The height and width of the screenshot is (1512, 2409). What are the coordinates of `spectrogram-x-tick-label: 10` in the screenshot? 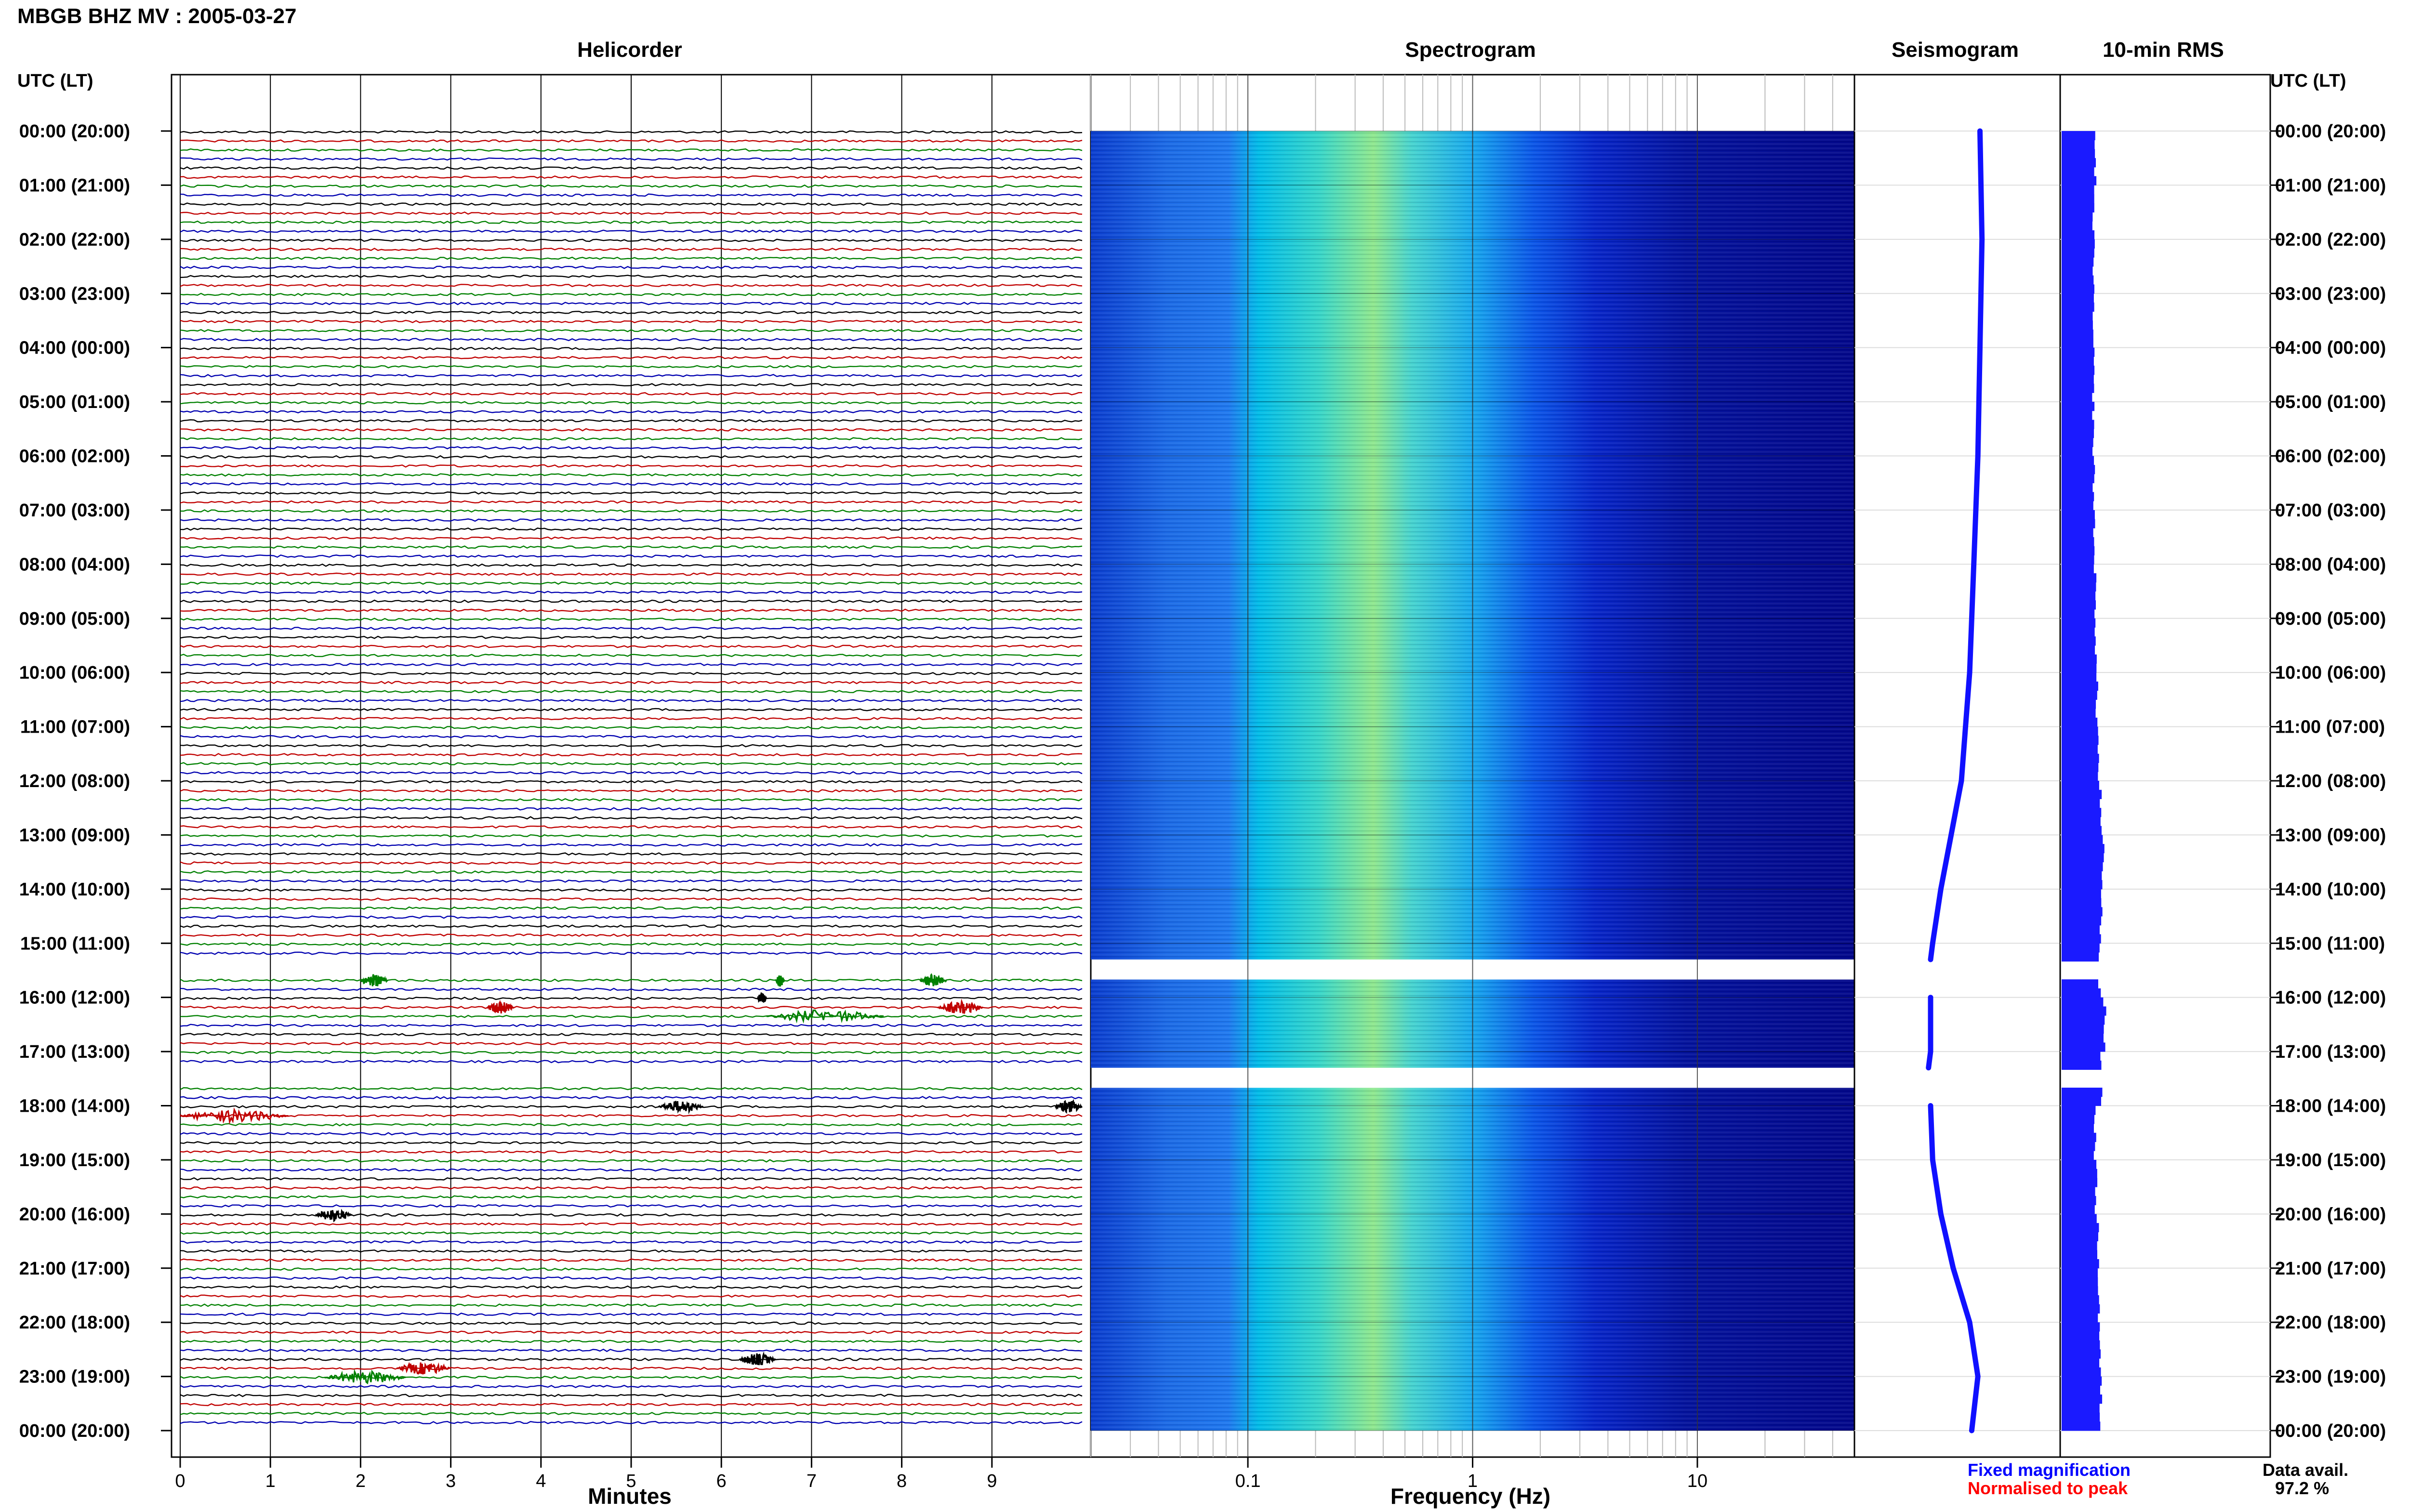 It's located at (1697, 1481).